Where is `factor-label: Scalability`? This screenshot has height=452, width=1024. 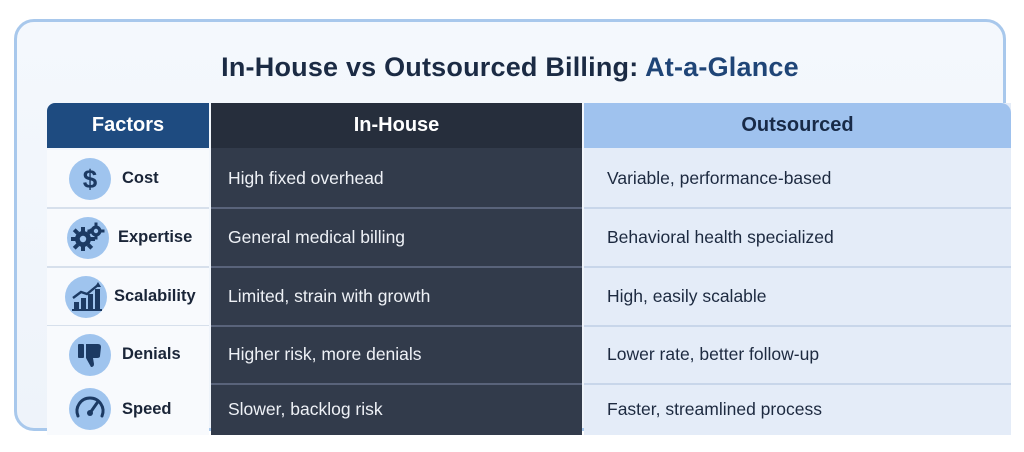 factor-label: Scalability is located at coordinates (155, 296).